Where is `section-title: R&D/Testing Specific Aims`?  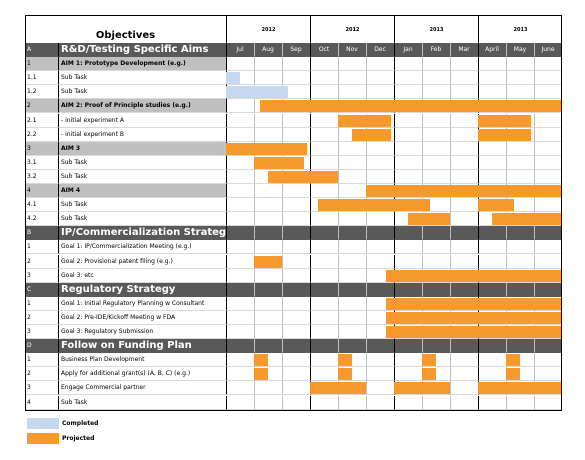
section-title: R&D/Testing Specific Aims is located at coordinates (142, 50).